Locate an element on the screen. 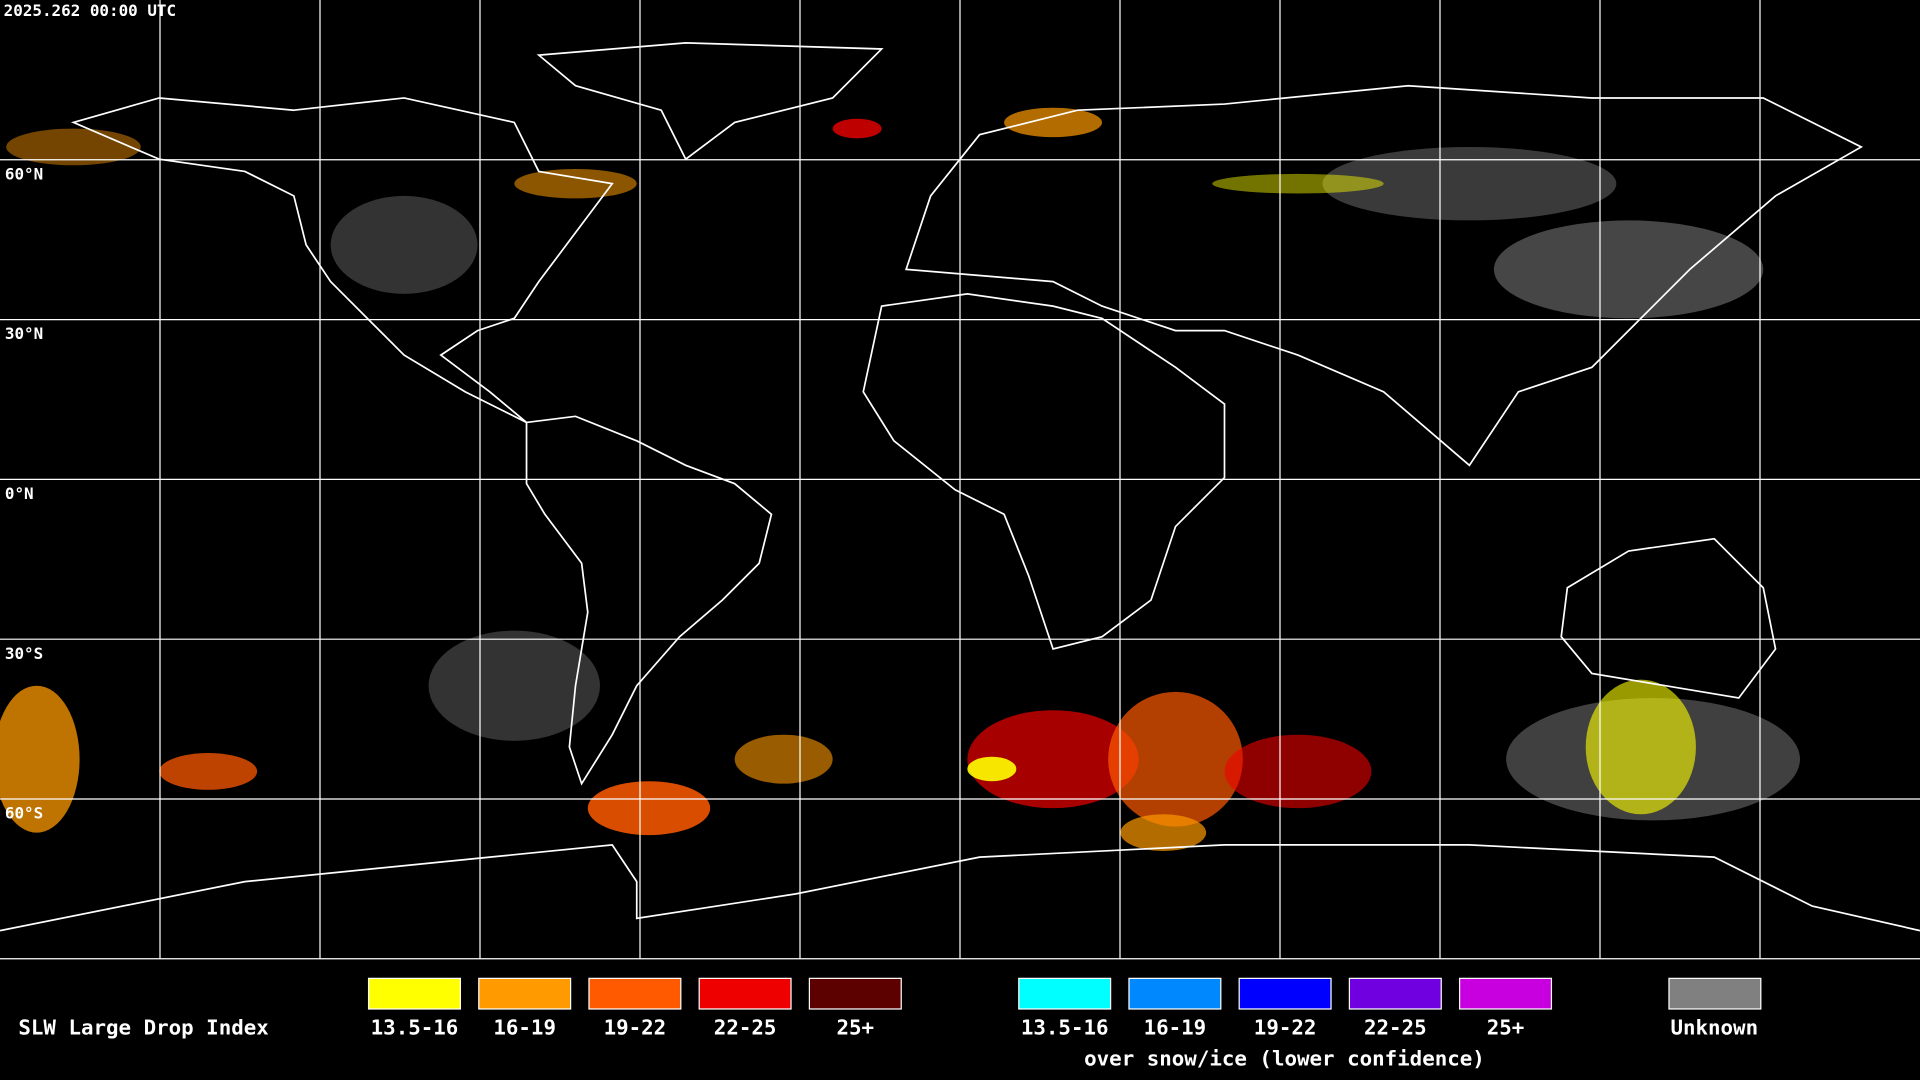 This screenshot has width=1920, height=1080. legend-caption: over snow/ice (lower confidence) is located at coordinates (1284, 1058).